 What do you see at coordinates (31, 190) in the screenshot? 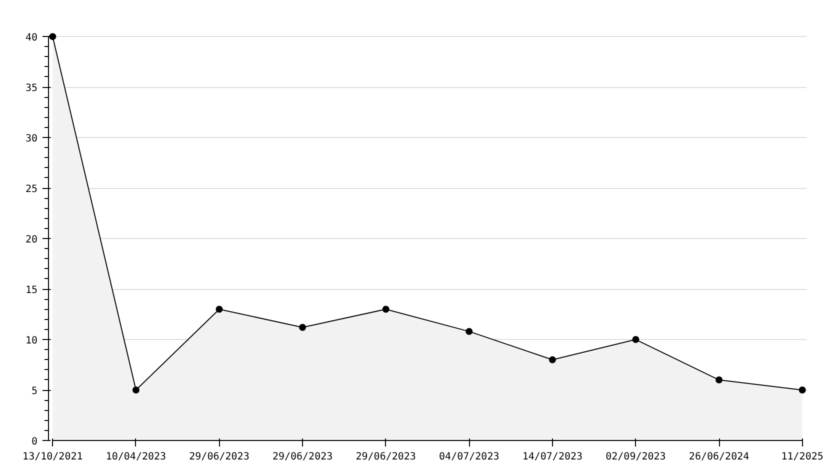
I see `y-tick-label: 25` at bounding box center [31, 190].